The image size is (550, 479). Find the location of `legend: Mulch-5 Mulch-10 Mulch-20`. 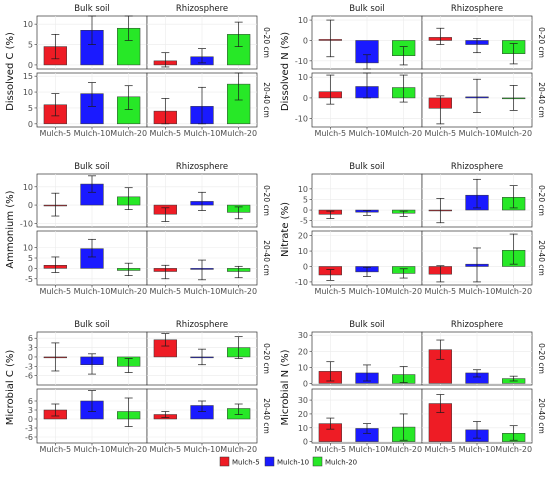

legend: Mulch-5 Mulch-10 Mulch-20 is located at coordinates (288, 461).